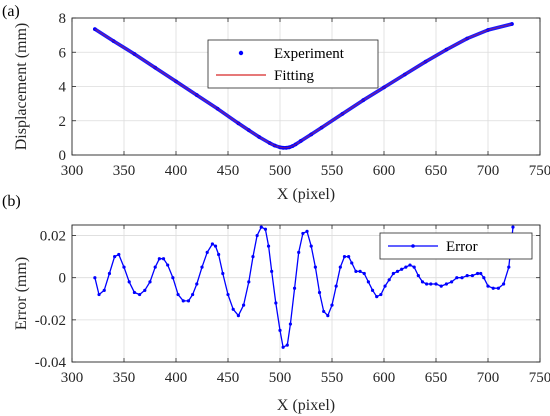 The image size is (550, 416). Describe the element at coordinates (488, 378) in the screenshot. I see `x-tick-label: 700` at that location.